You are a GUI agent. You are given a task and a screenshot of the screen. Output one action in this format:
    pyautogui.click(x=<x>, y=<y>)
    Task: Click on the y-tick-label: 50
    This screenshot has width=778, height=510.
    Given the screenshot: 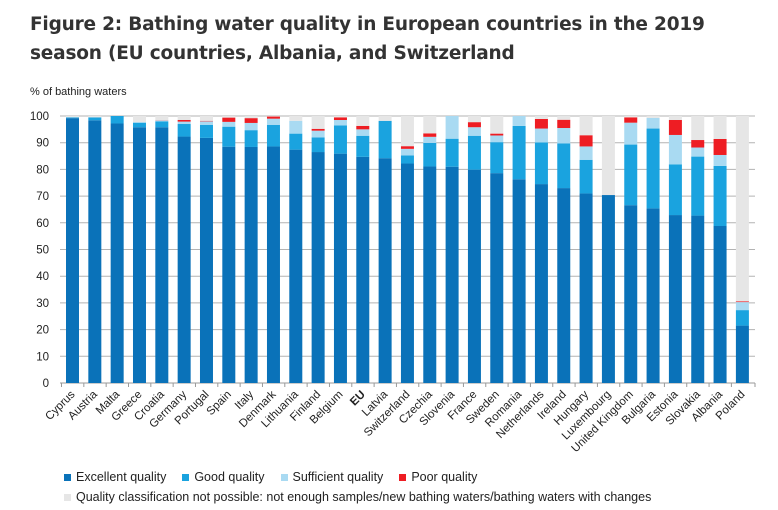 What is the action you would take?
    pyautogui.click(x=42, y=251)
    